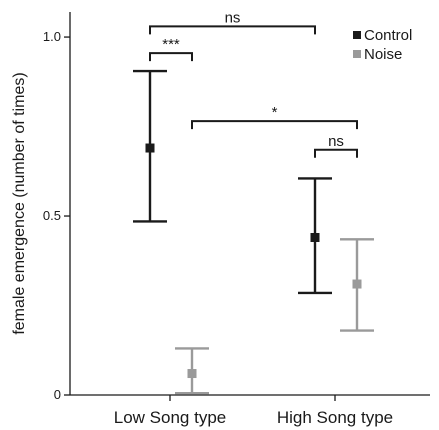  I want to click on legend-item: Control, so click(382, 35).